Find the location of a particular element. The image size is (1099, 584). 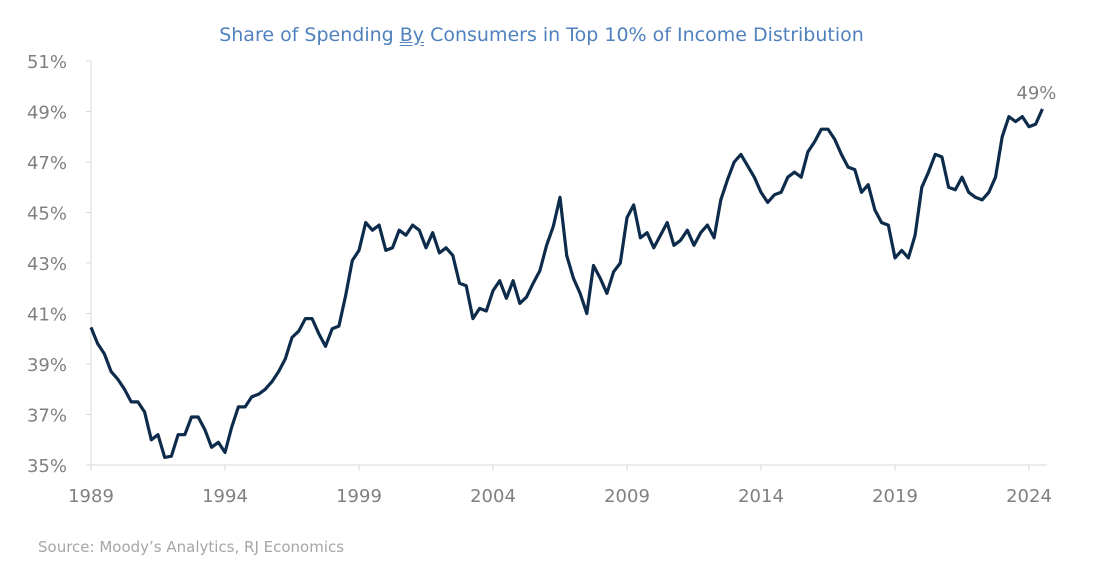

source-note: Source: Moody’s Analytics, RJ Economics is located at coordinates (191, 547).